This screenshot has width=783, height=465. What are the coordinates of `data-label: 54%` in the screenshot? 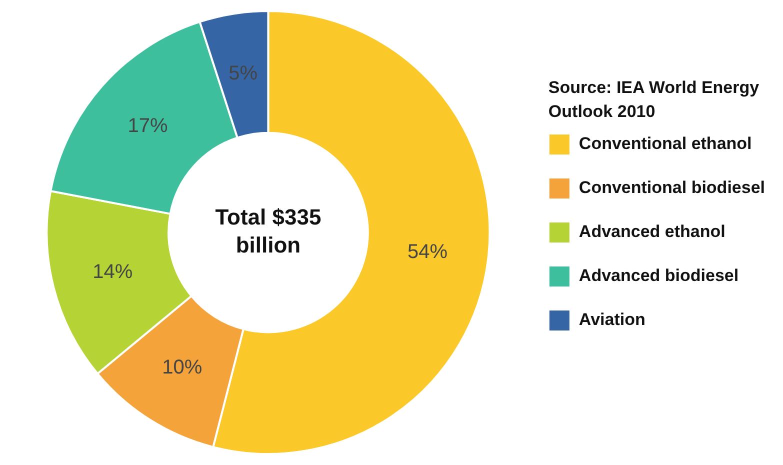 It's located at (428, 252).